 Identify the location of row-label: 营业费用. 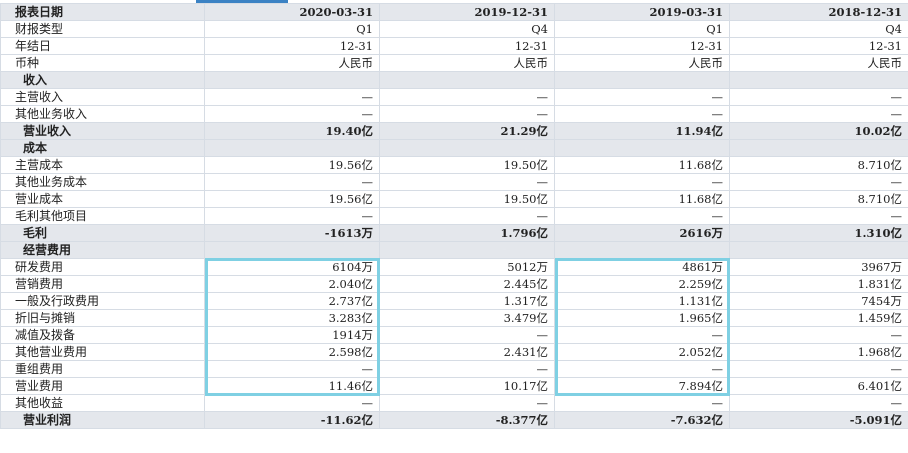
(102, 386).